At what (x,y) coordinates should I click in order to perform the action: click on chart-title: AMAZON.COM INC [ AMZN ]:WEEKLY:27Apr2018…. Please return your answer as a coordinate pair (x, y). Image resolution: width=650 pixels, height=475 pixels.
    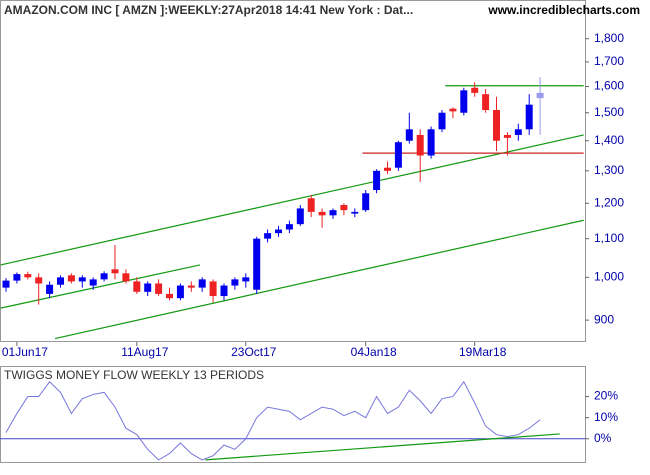
    Looking at the image, I should click on (208, 10).